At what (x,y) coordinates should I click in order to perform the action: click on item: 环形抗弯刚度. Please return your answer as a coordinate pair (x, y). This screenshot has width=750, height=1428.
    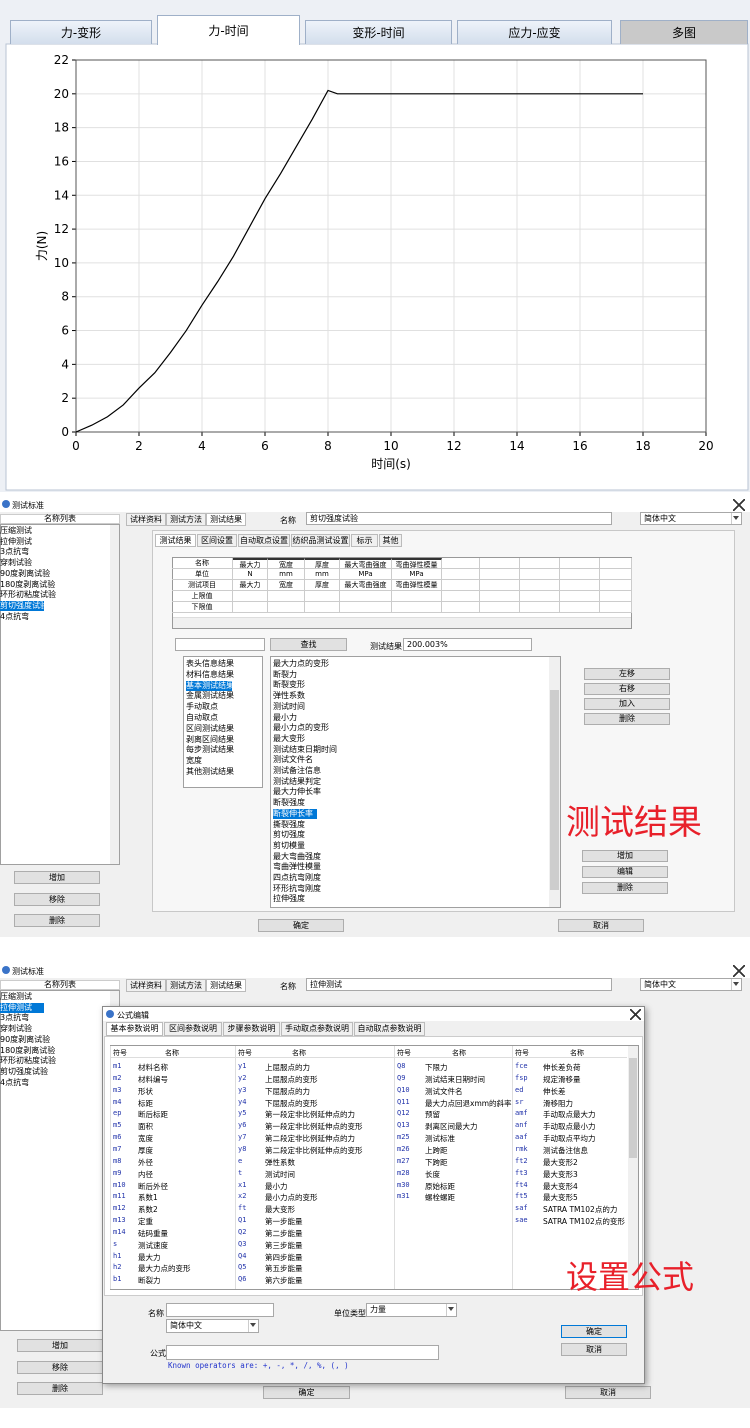
    Looking at the image, I should click on (297, 888).